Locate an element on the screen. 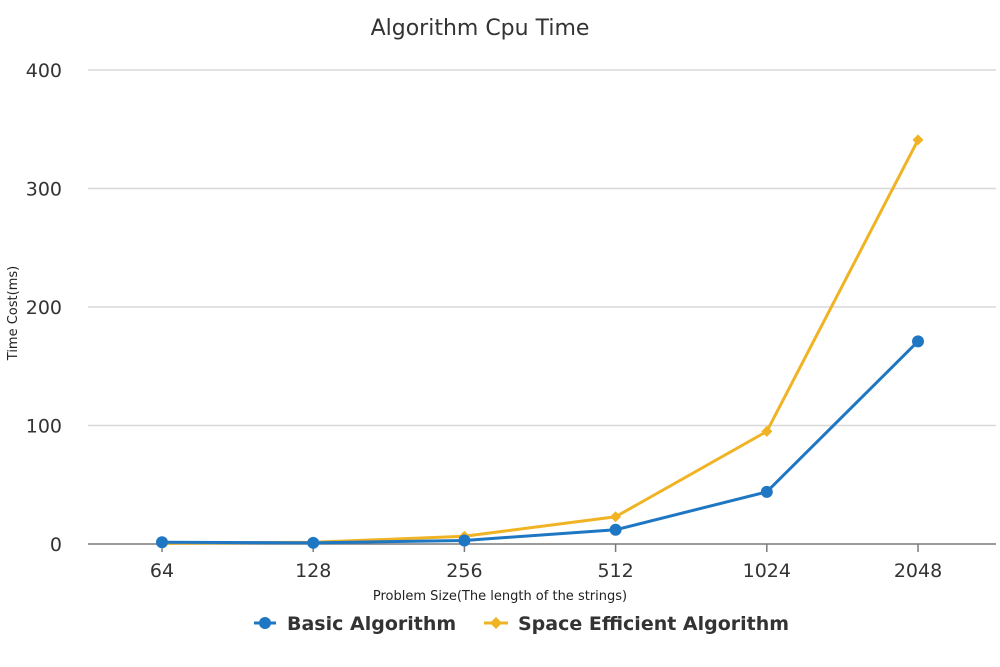  y-tick-label-0: 0 is located at coordinates (56, 545).